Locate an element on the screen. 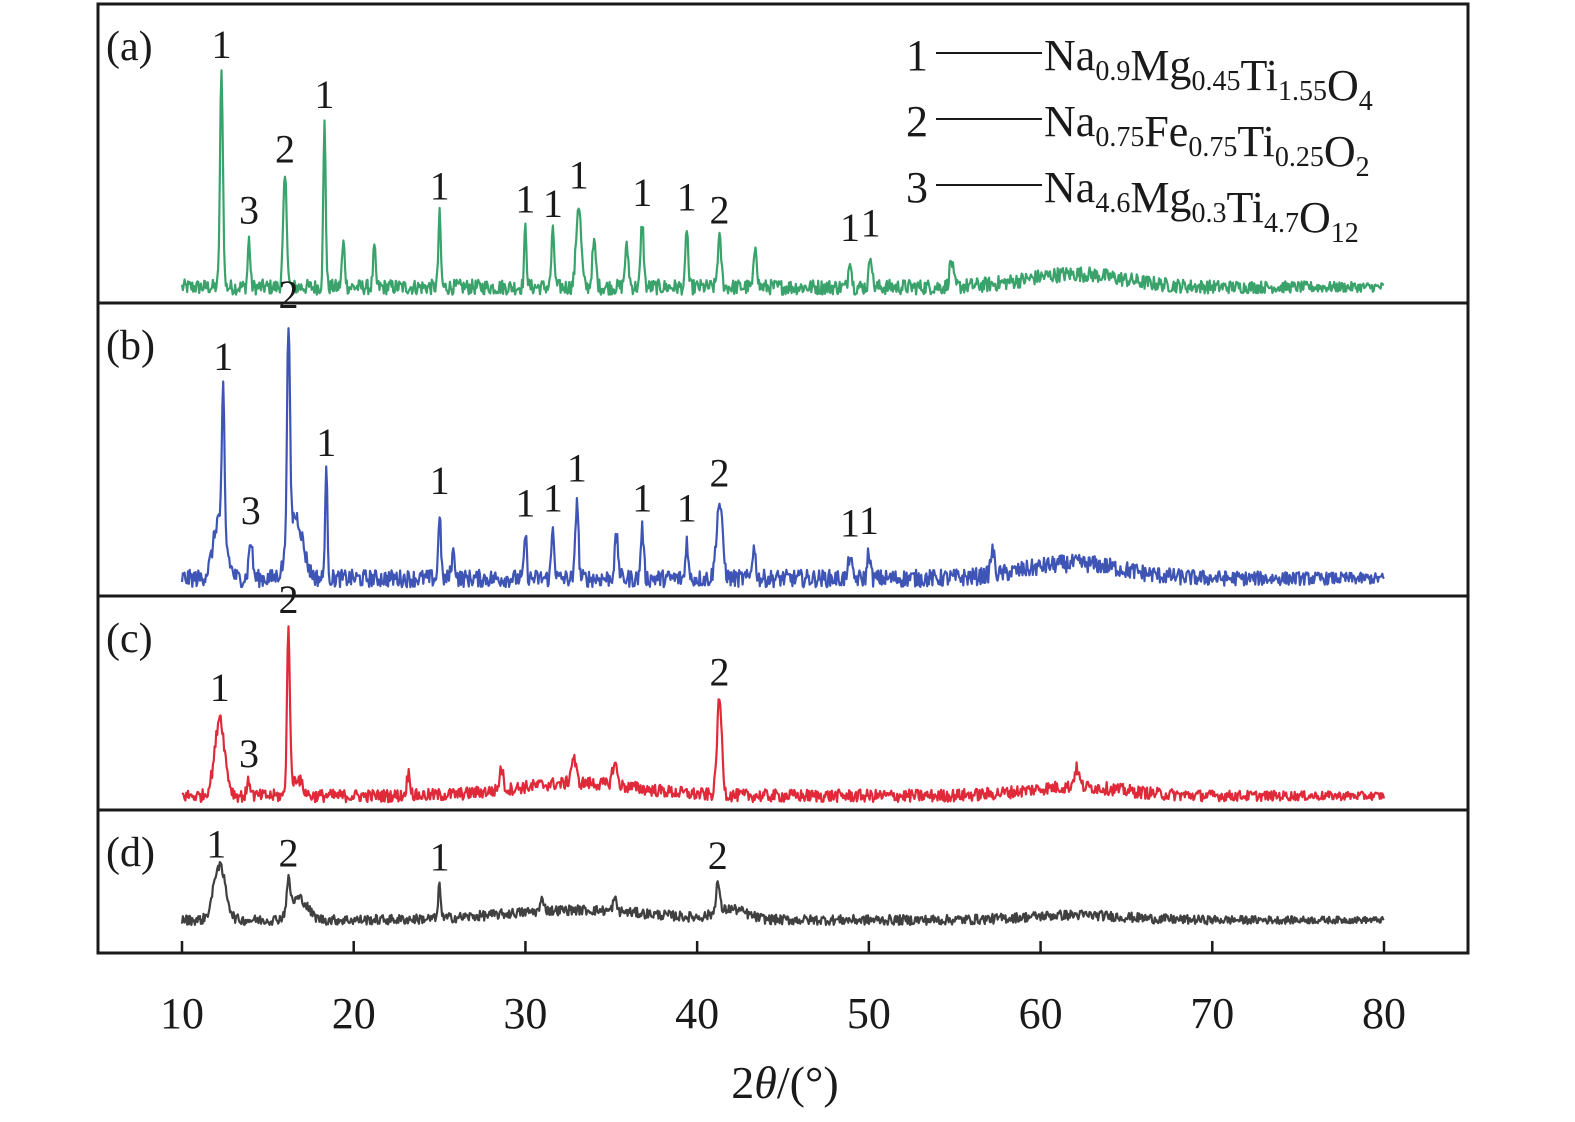 This screenshot has height=1122, width=1575. legend-entry: 3 Na4.6Mg0.3Ti4.7O12 is located at coordinates (1132, 206).